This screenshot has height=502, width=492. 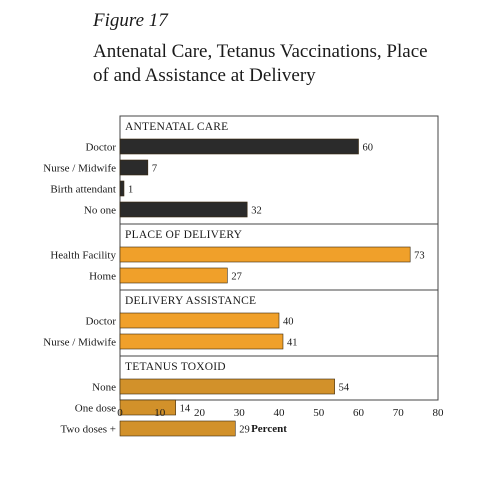 I want to click on category-label: Home, so click(x=102, y=277).